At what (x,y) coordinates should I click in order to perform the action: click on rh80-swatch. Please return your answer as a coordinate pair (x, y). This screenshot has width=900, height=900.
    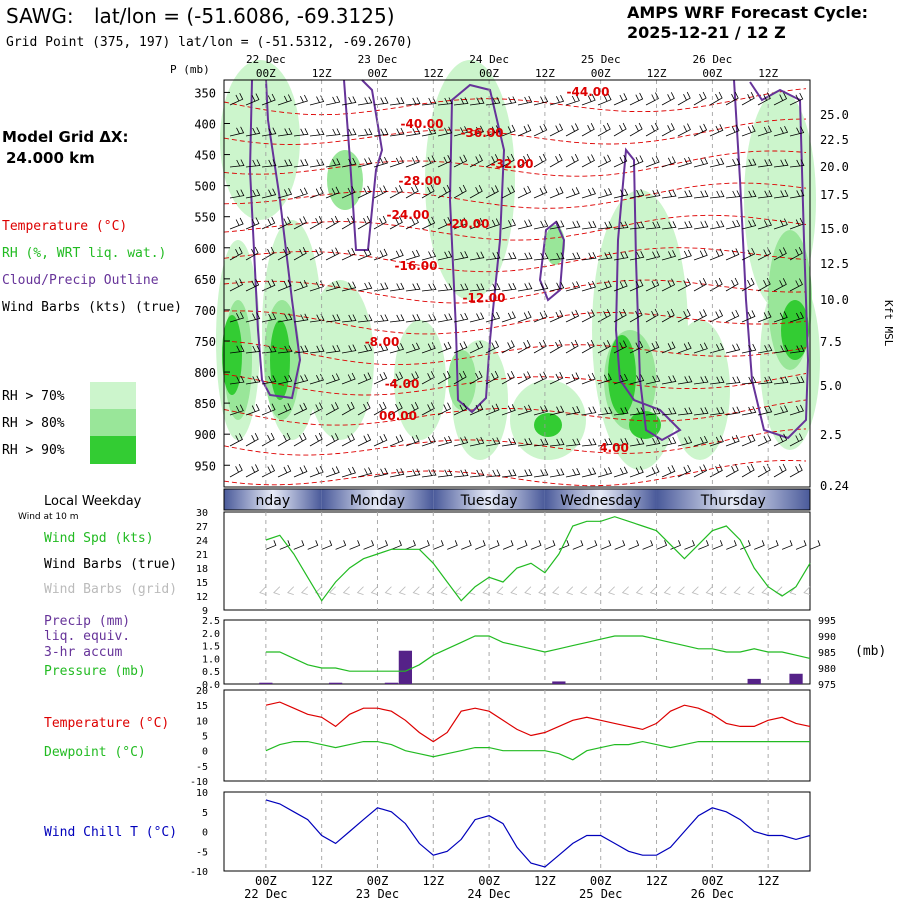
    Looking at the image, I should click on (113, 422).